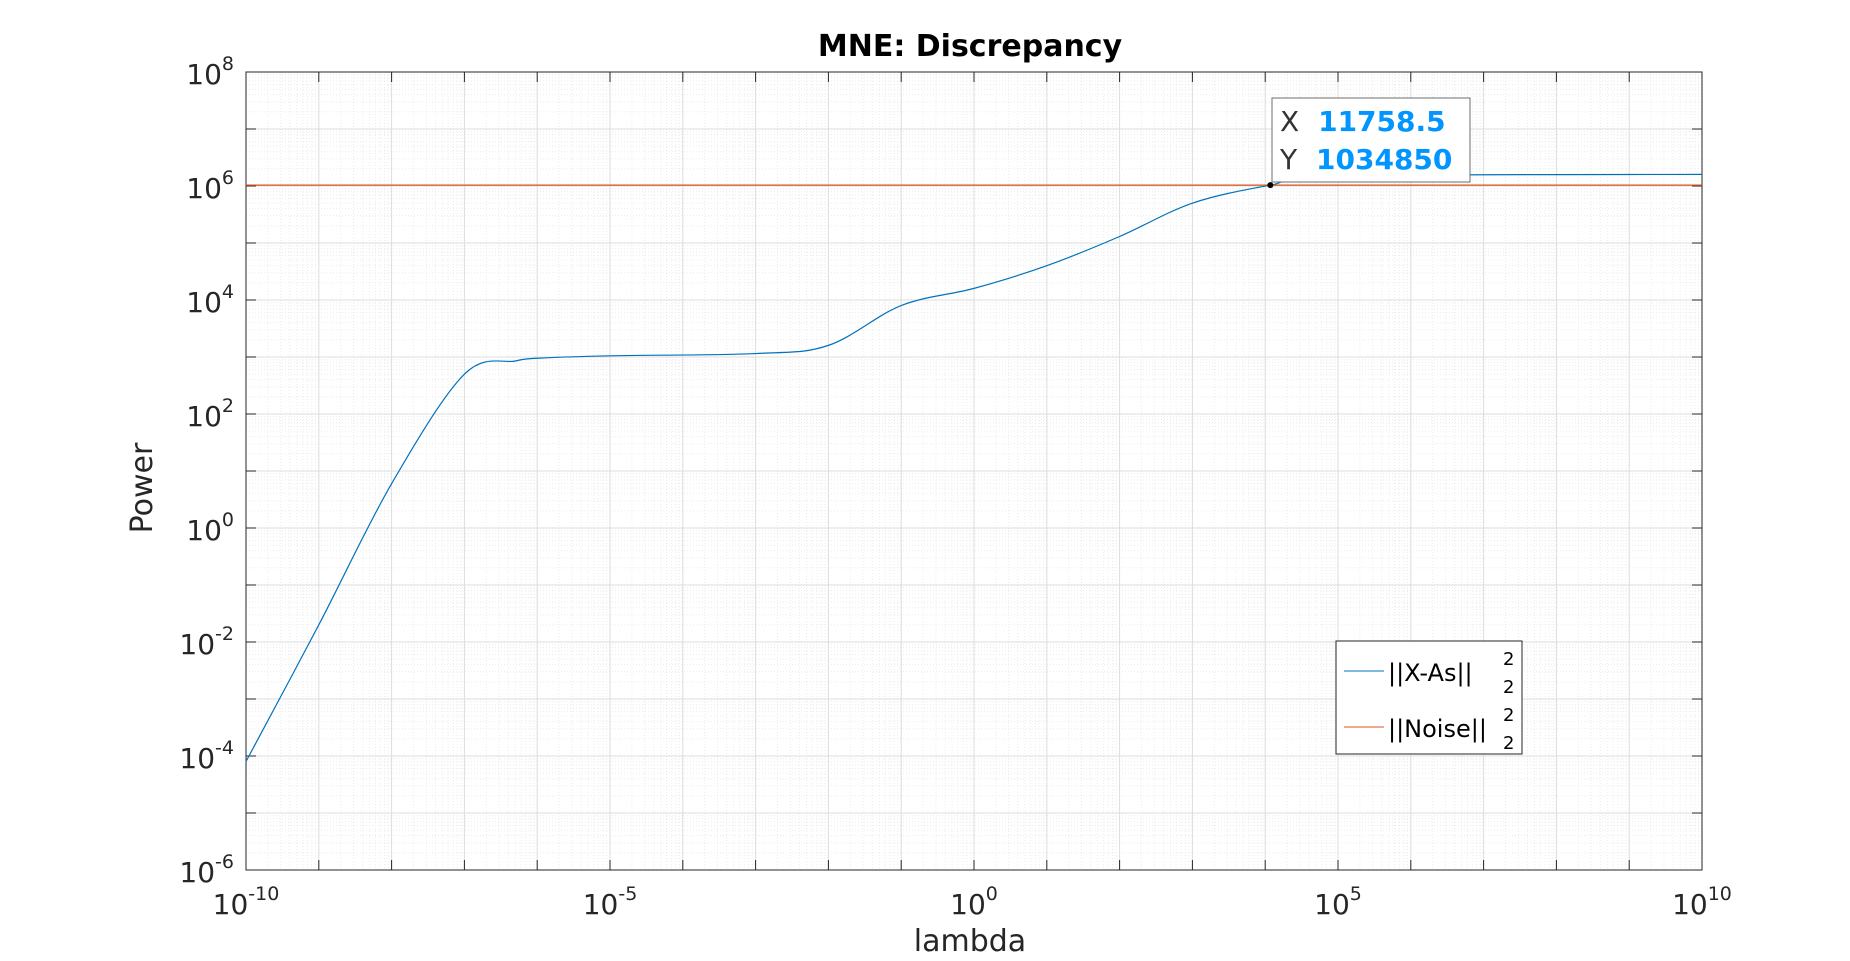  What do you see at coordinates (1508, 743) in the screenshot?
I see `legend-label-noise-sub: 2` at bounding box center [1508, 743].